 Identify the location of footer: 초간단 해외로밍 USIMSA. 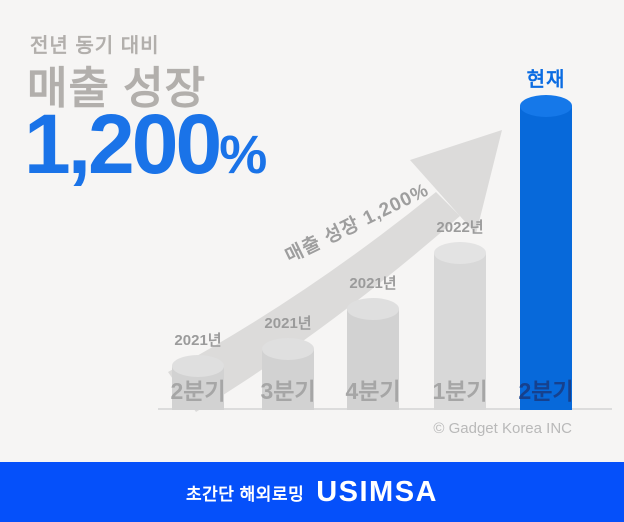
(312, 492).